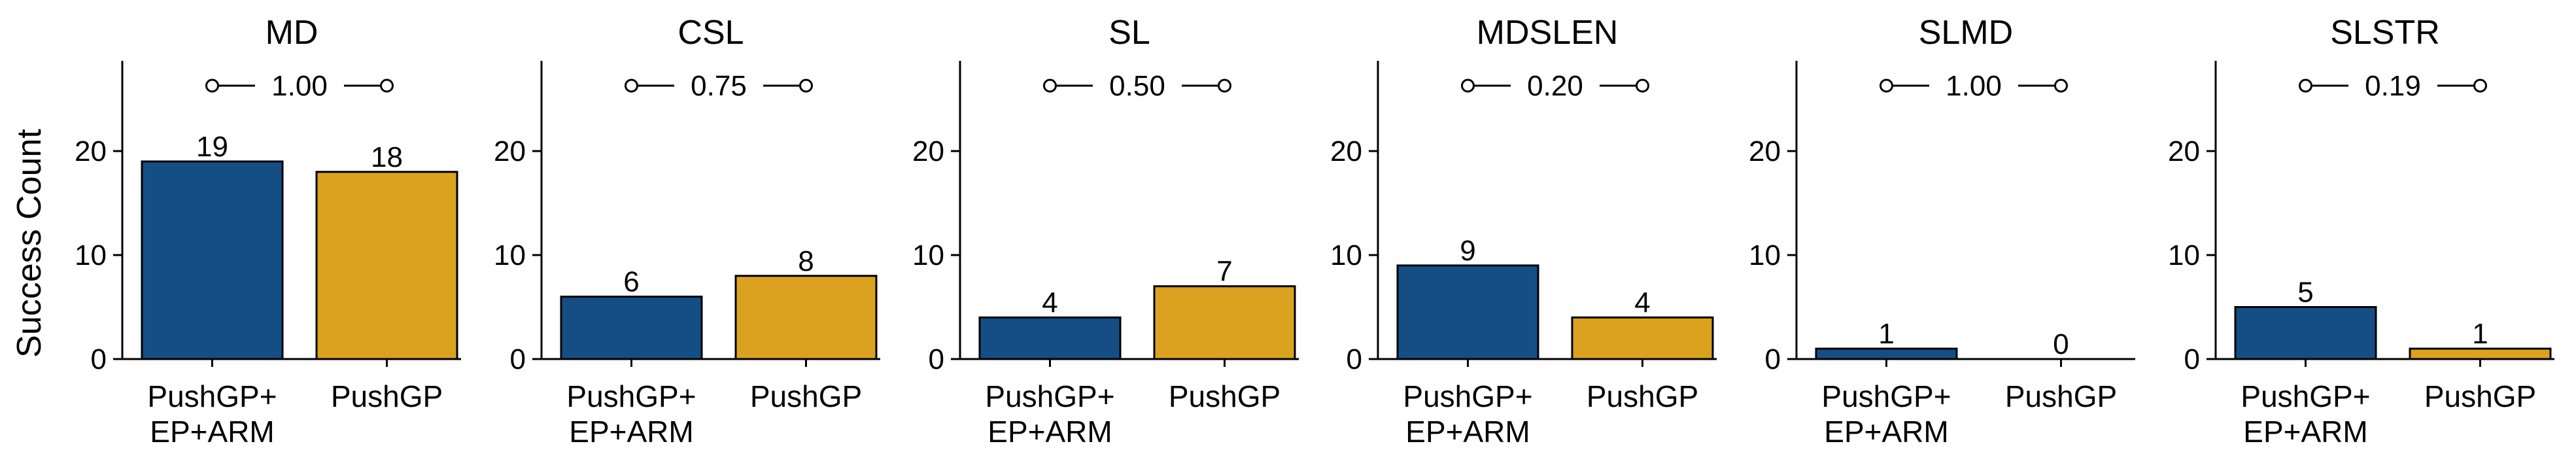 The height and width of the screenshot is (465, 2576). Describe the element at coordinates (1524, 232) in the screenshot. I see `panel-mdslen: MDSLEN 9 PushGP+ EP+ARM 4 PushGP 0 10 20 0.20` at that location.